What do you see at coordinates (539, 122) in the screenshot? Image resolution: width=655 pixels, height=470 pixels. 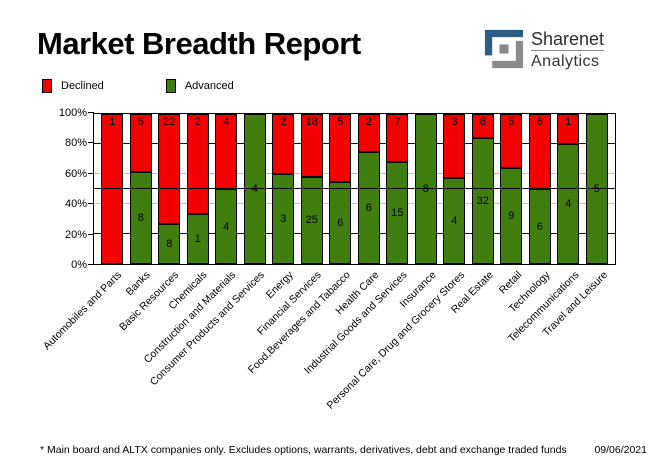 I see `declined-value-label: 6` at bounding box center [539, 122].